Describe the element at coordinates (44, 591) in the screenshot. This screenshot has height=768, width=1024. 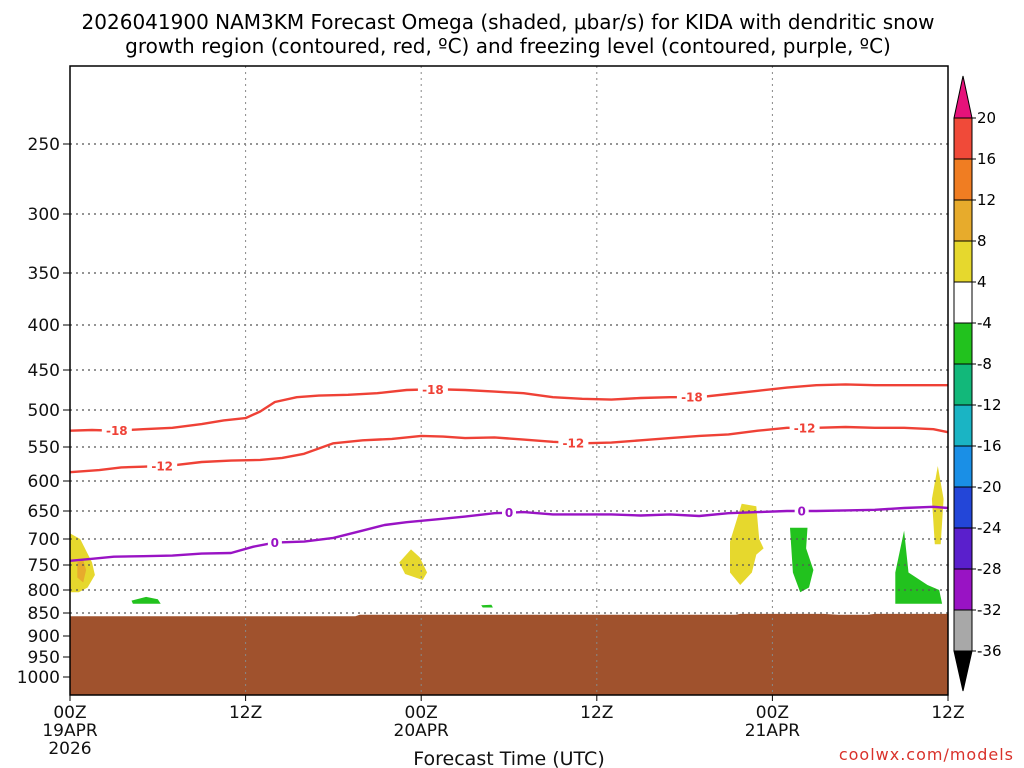
I see `y-tick-label-800: 800` at that location.